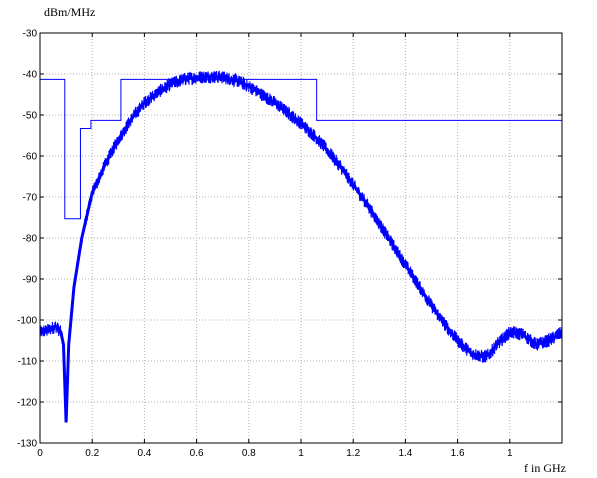 This screenshot has width=597, height=478. I want to click on y-tick-label: -100, so click(27, 321).